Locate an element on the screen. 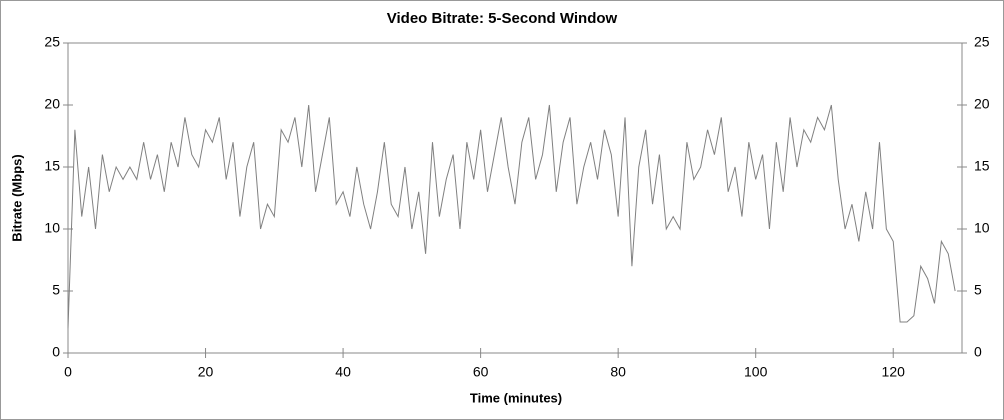  y-tick-label: 20 is located at coordinates (52, 104).